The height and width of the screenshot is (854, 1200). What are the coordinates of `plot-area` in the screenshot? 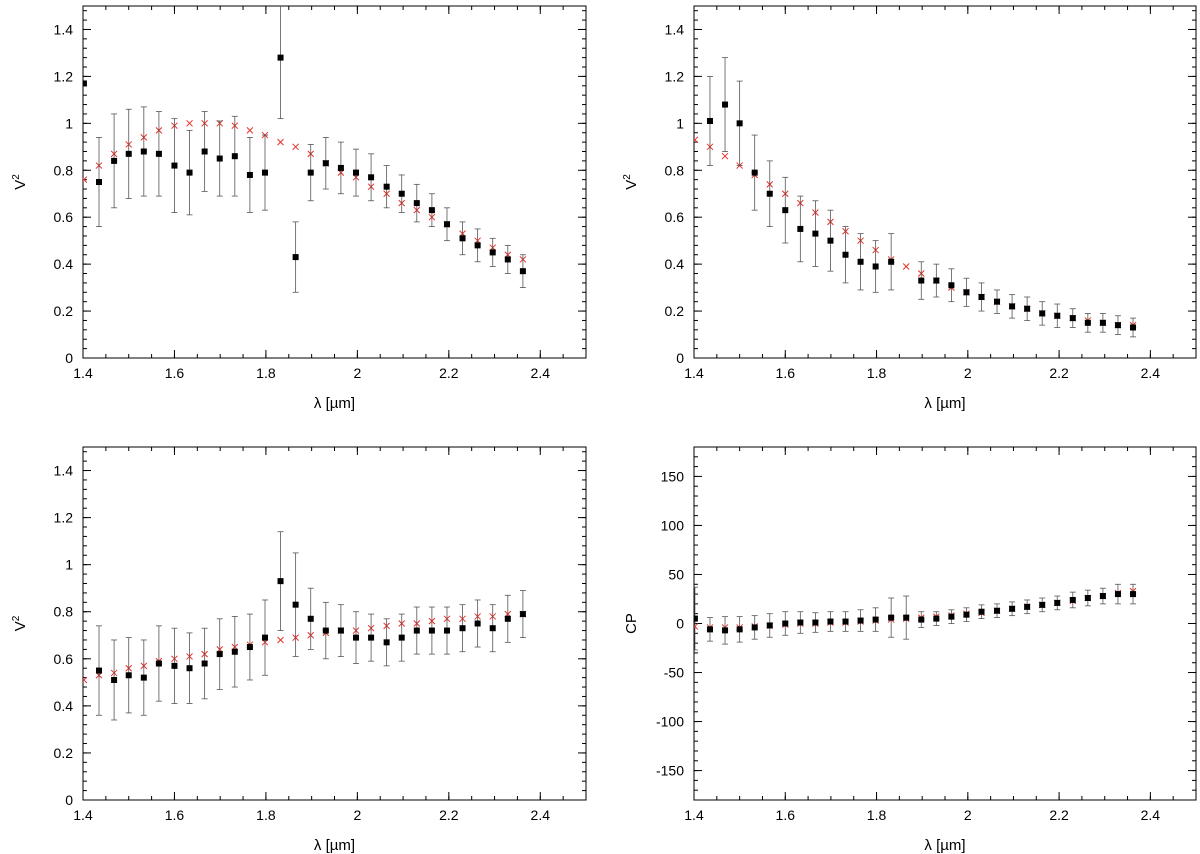 It's located at (305, 626).